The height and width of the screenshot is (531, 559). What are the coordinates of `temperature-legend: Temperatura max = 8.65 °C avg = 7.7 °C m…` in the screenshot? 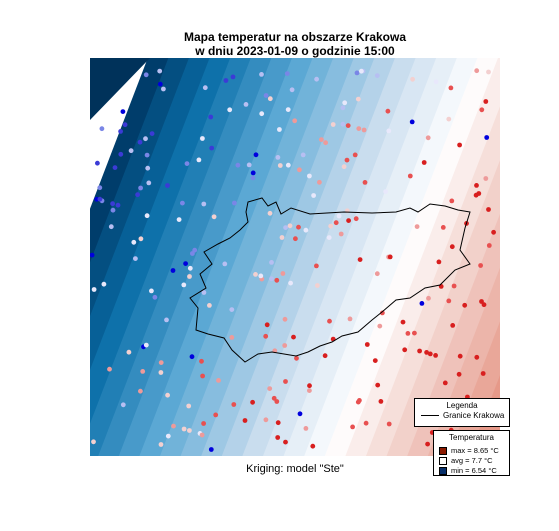 It's located at (471, 453).